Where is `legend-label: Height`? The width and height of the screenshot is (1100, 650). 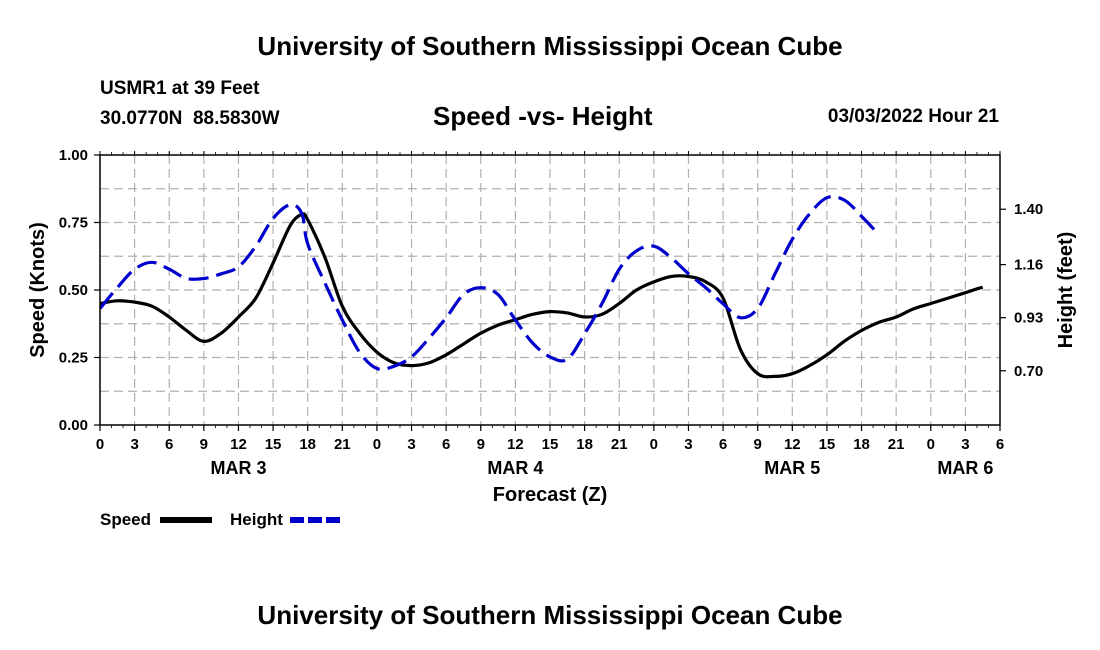 legend-label: Height is located at coordinates (256, 519).